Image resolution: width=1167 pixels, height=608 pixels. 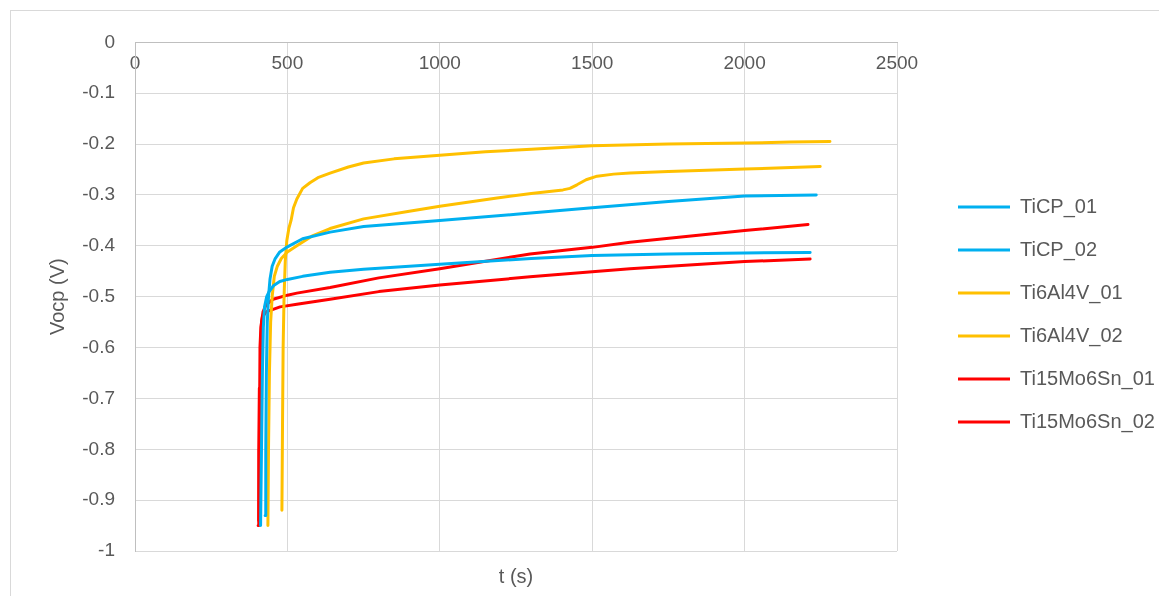 What do you see at coordinates (897, 63) in the screenshot?
I see `x-tick-label: 2500` at bounding box center [897, 63].